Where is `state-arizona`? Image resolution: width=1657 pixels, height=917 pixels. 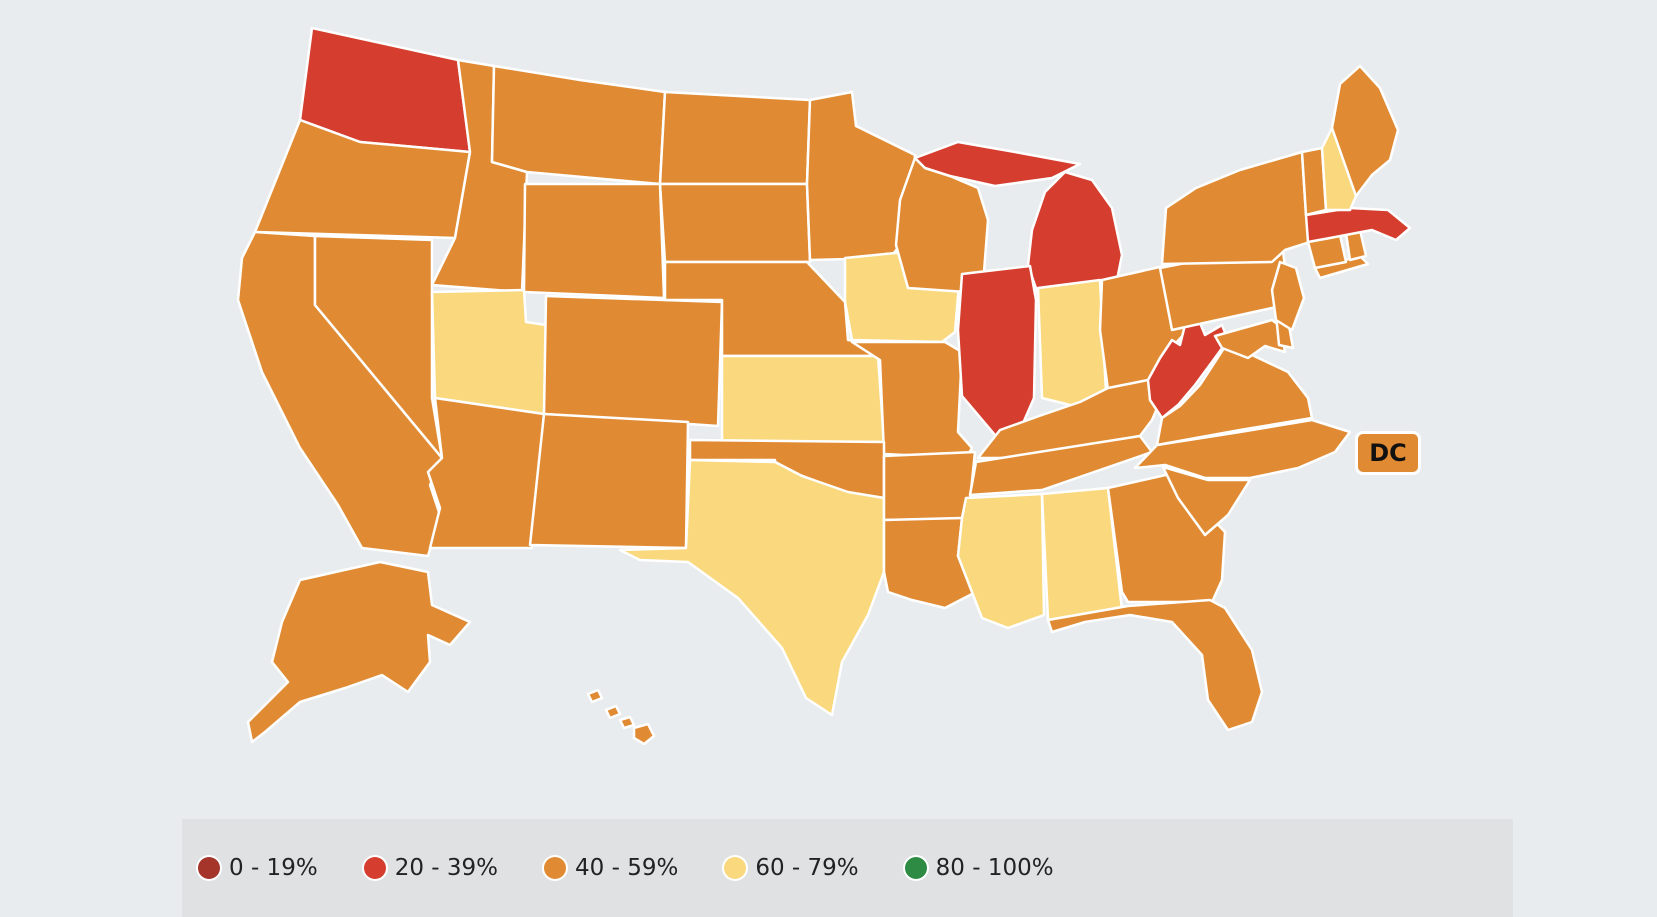 state-arizona is located at coordinates (486, 473).